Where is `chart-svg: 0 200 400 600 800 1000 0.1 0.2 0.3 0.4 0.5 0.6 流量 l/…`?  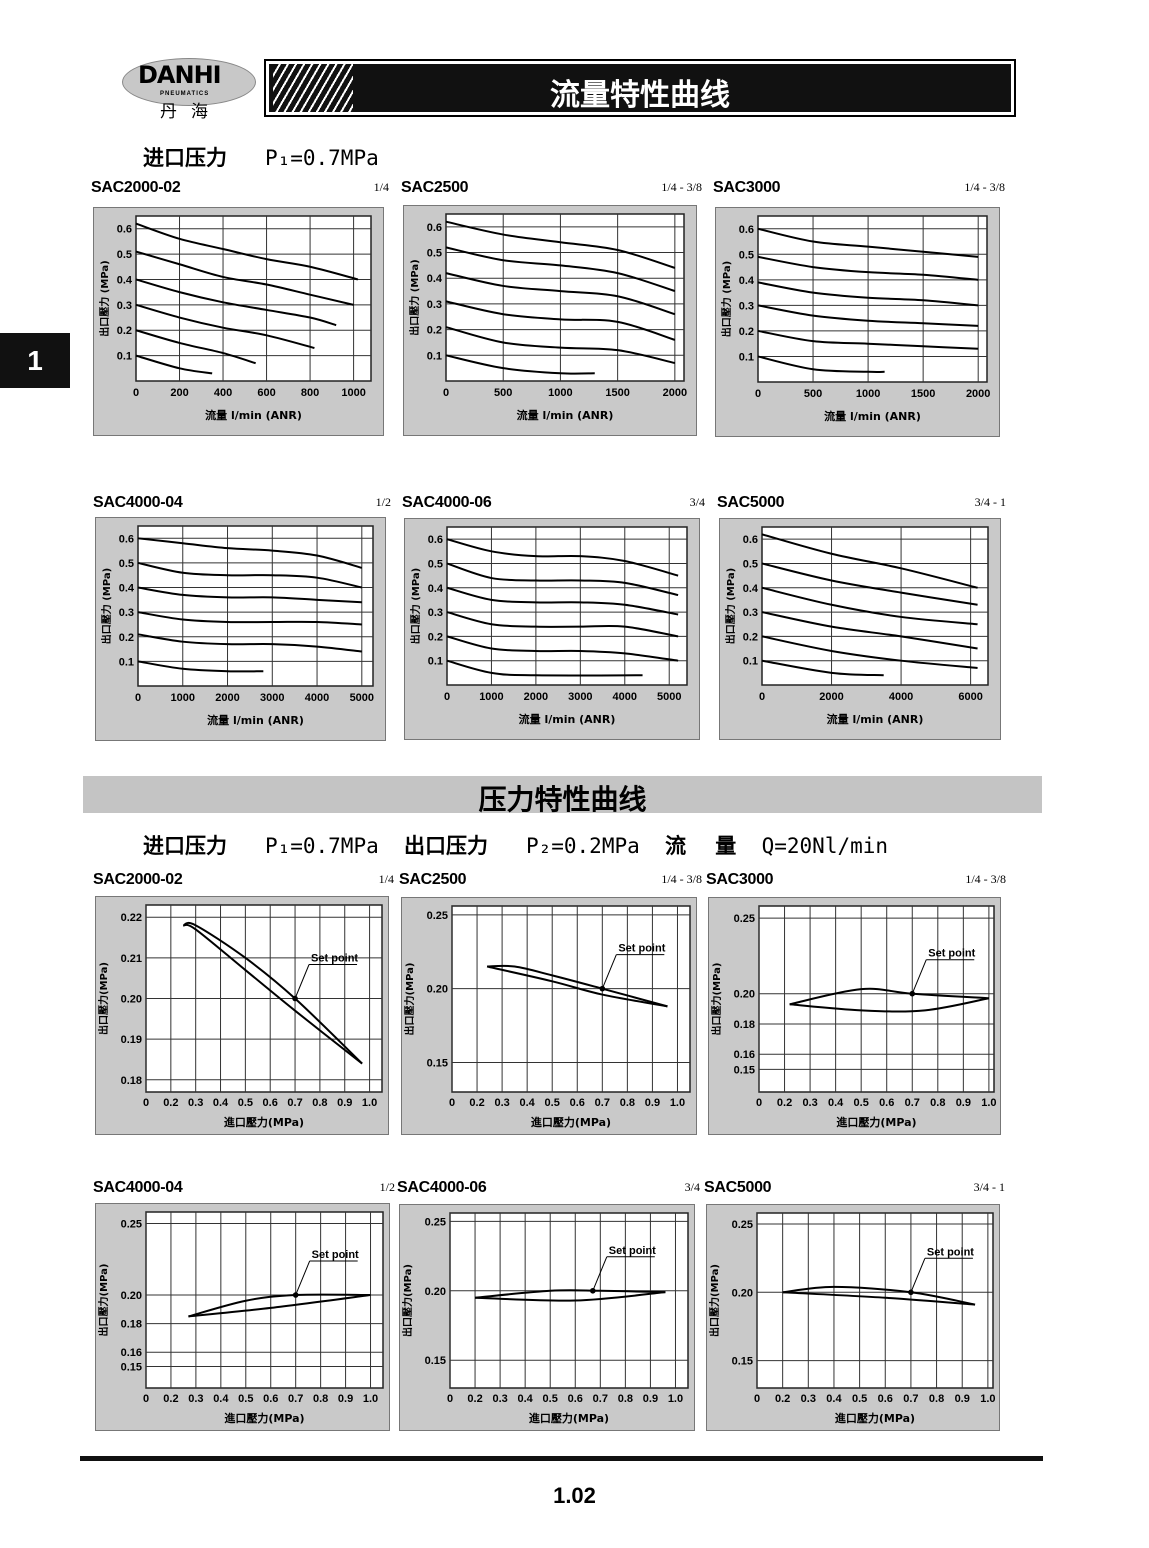
chart-svg: 0 200 400 600 800 1000 0.1 0.2 0.3 0.4 0.5 0.6 流量 l/… is located at coordinates (235, 318).